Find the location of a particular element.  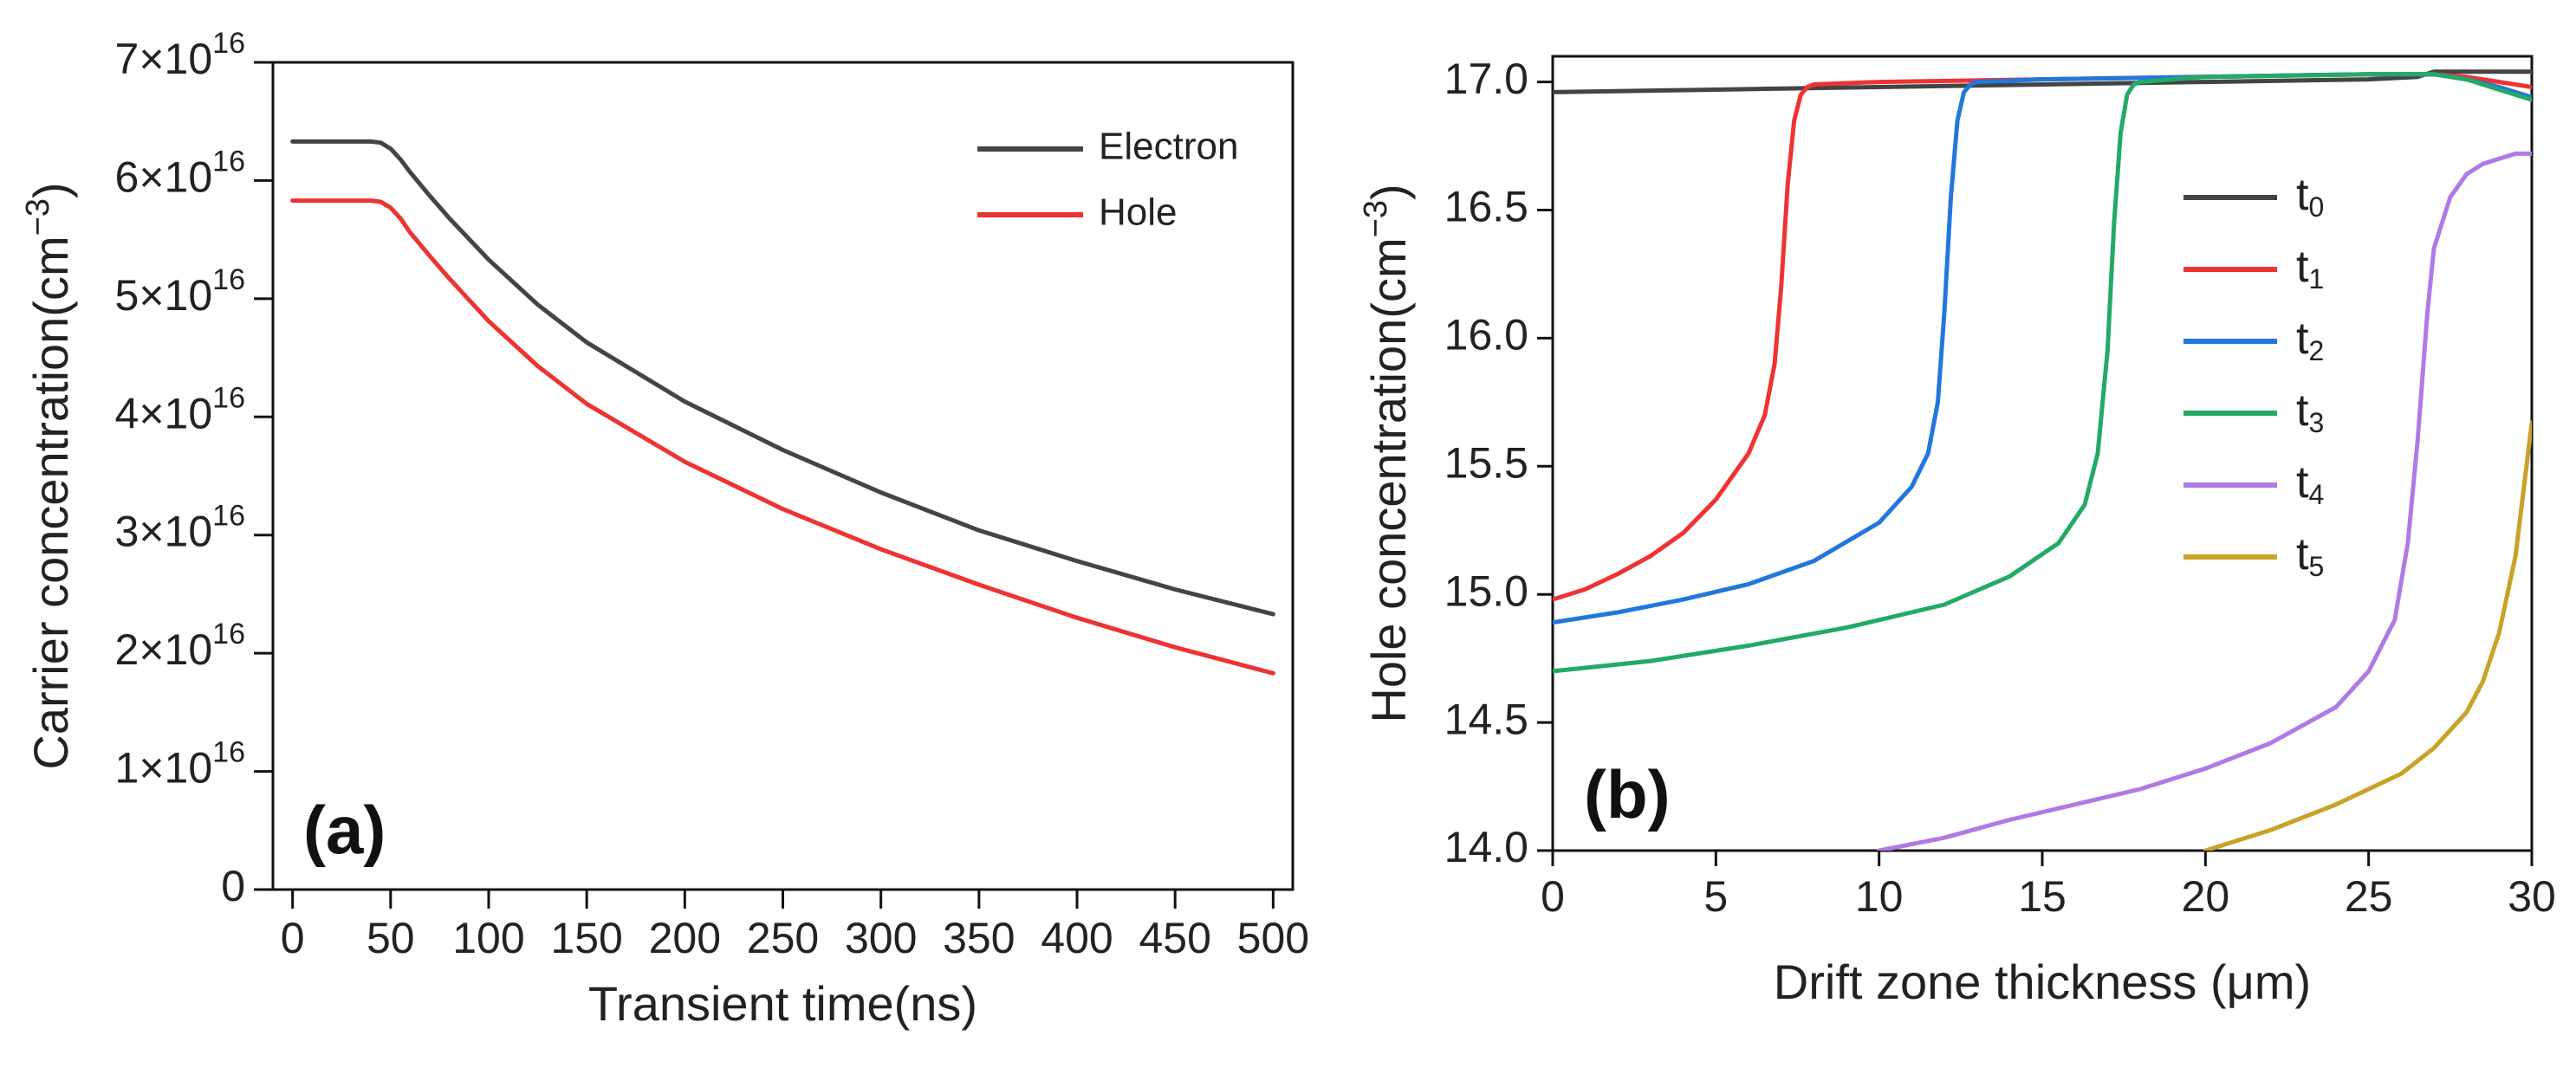

y-tick-label: 1×10¹⁶ is located at coordinates (180, 765).